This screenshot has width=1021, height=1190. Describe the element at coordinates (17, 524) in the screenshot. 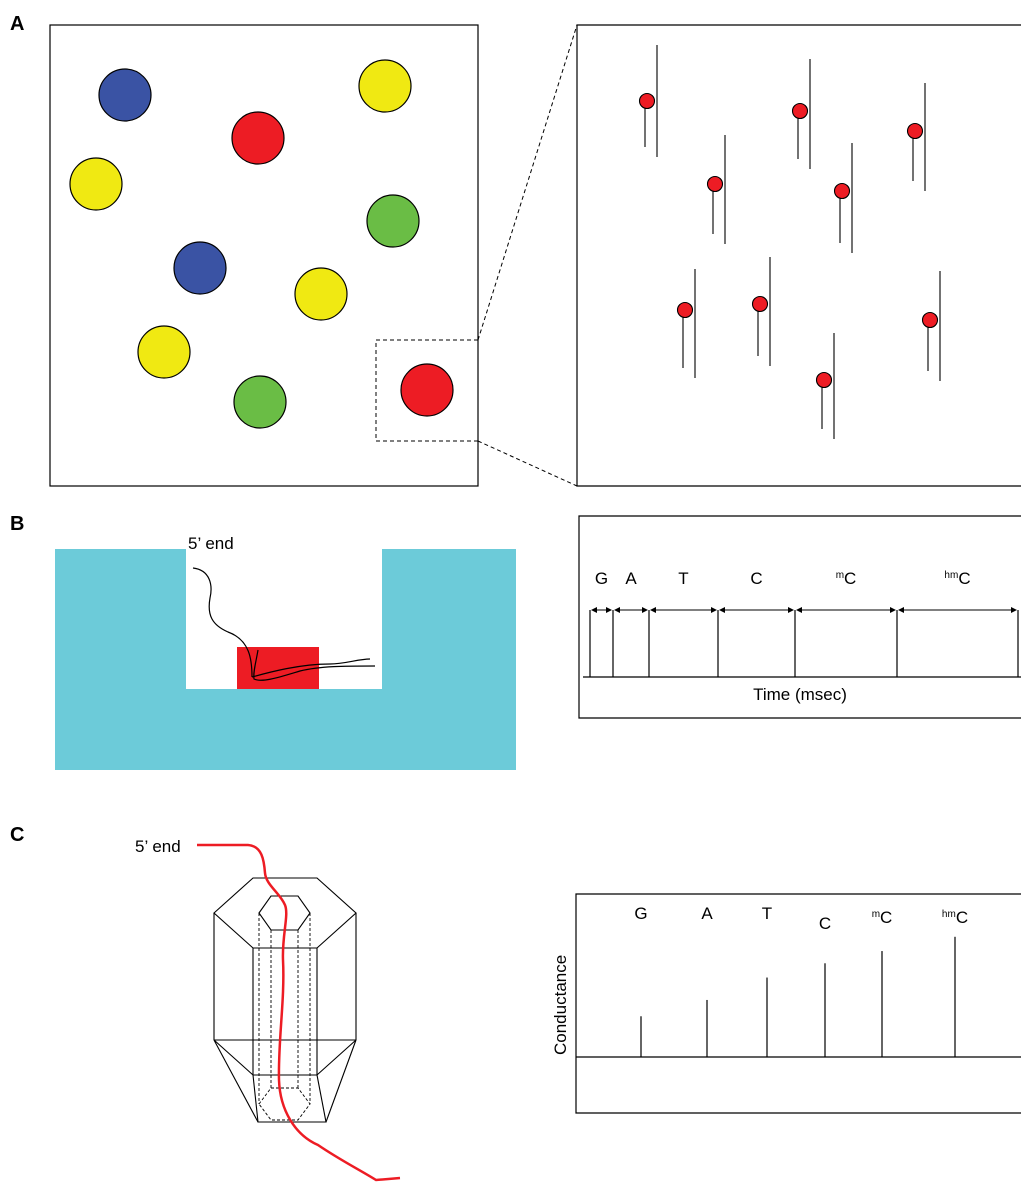

I see `panel-b-letter: B` at that location.